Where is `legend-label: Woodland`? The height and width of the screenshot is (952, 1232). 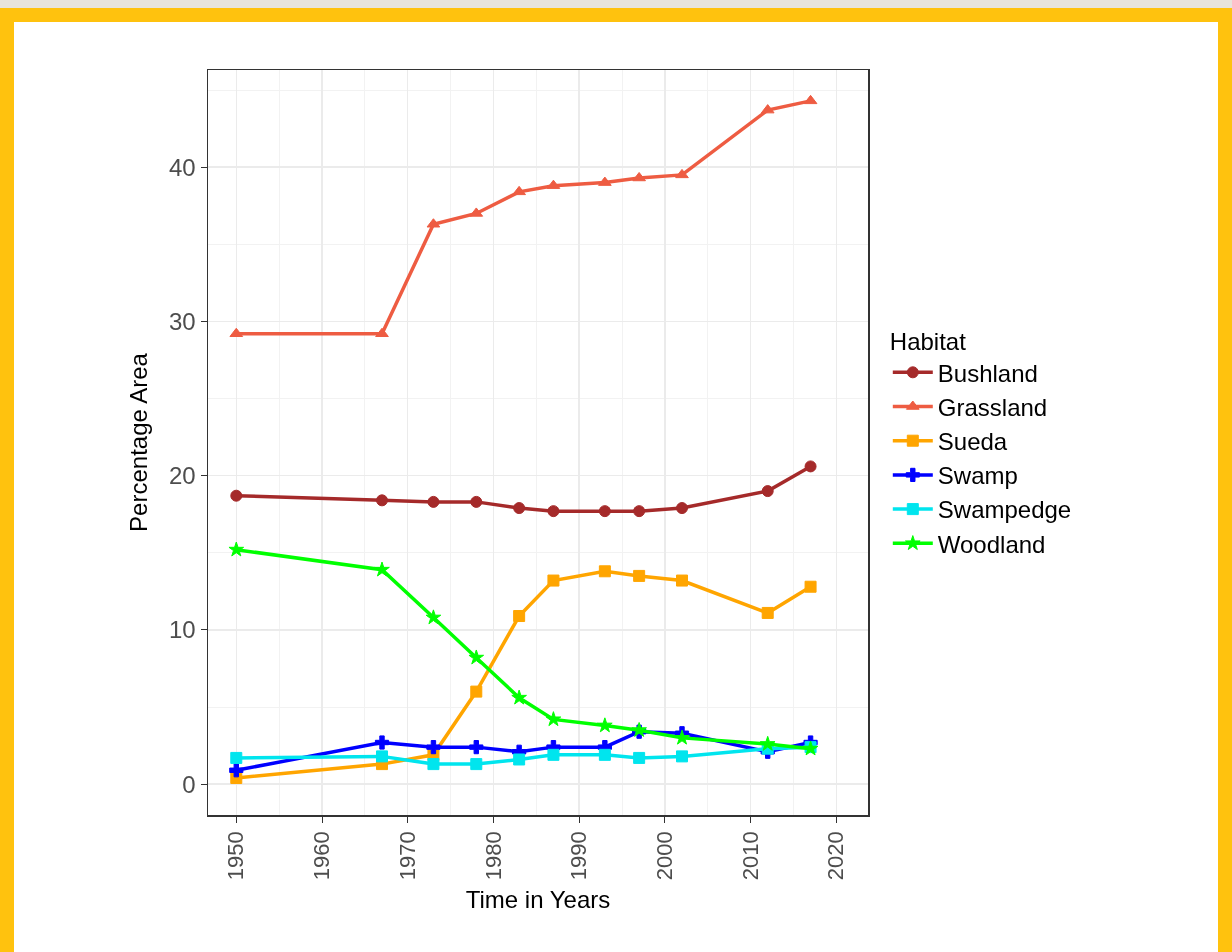 legend-label: Woodland is located at coordinates (991, 544).